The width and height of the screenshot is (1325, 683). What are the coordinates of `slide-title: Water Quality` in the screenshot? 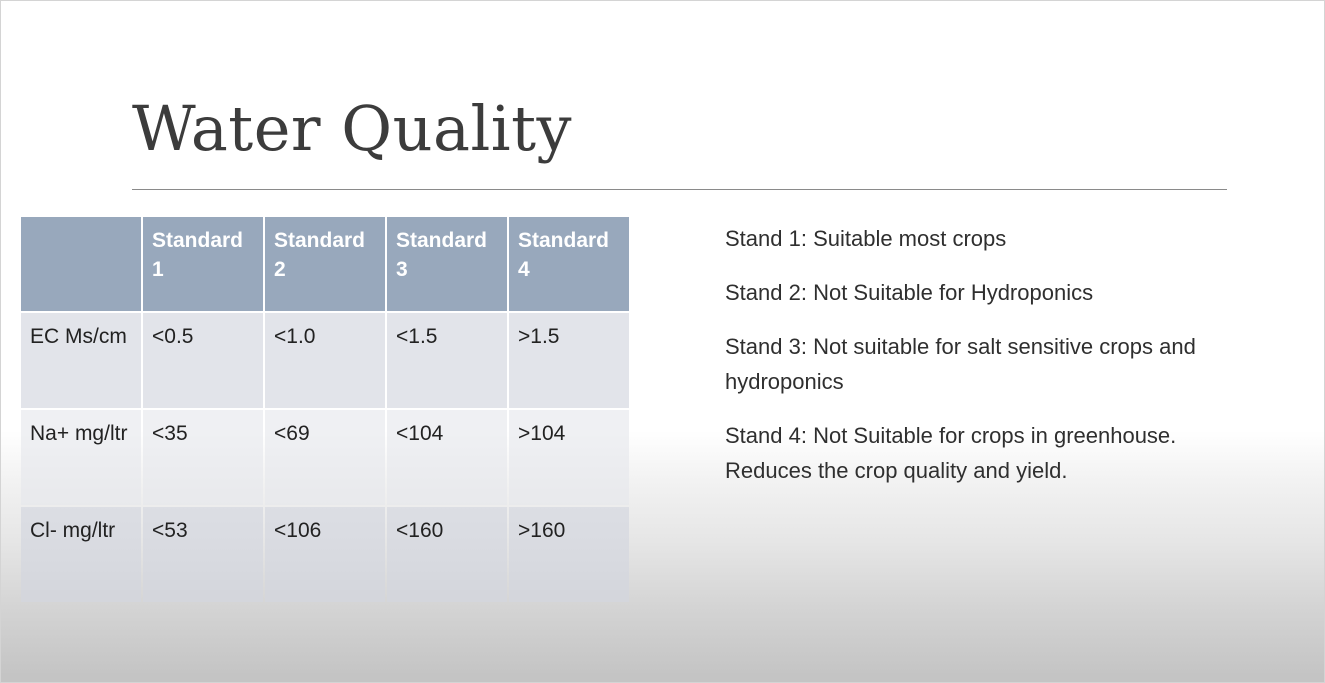 It's located at (352, 128).